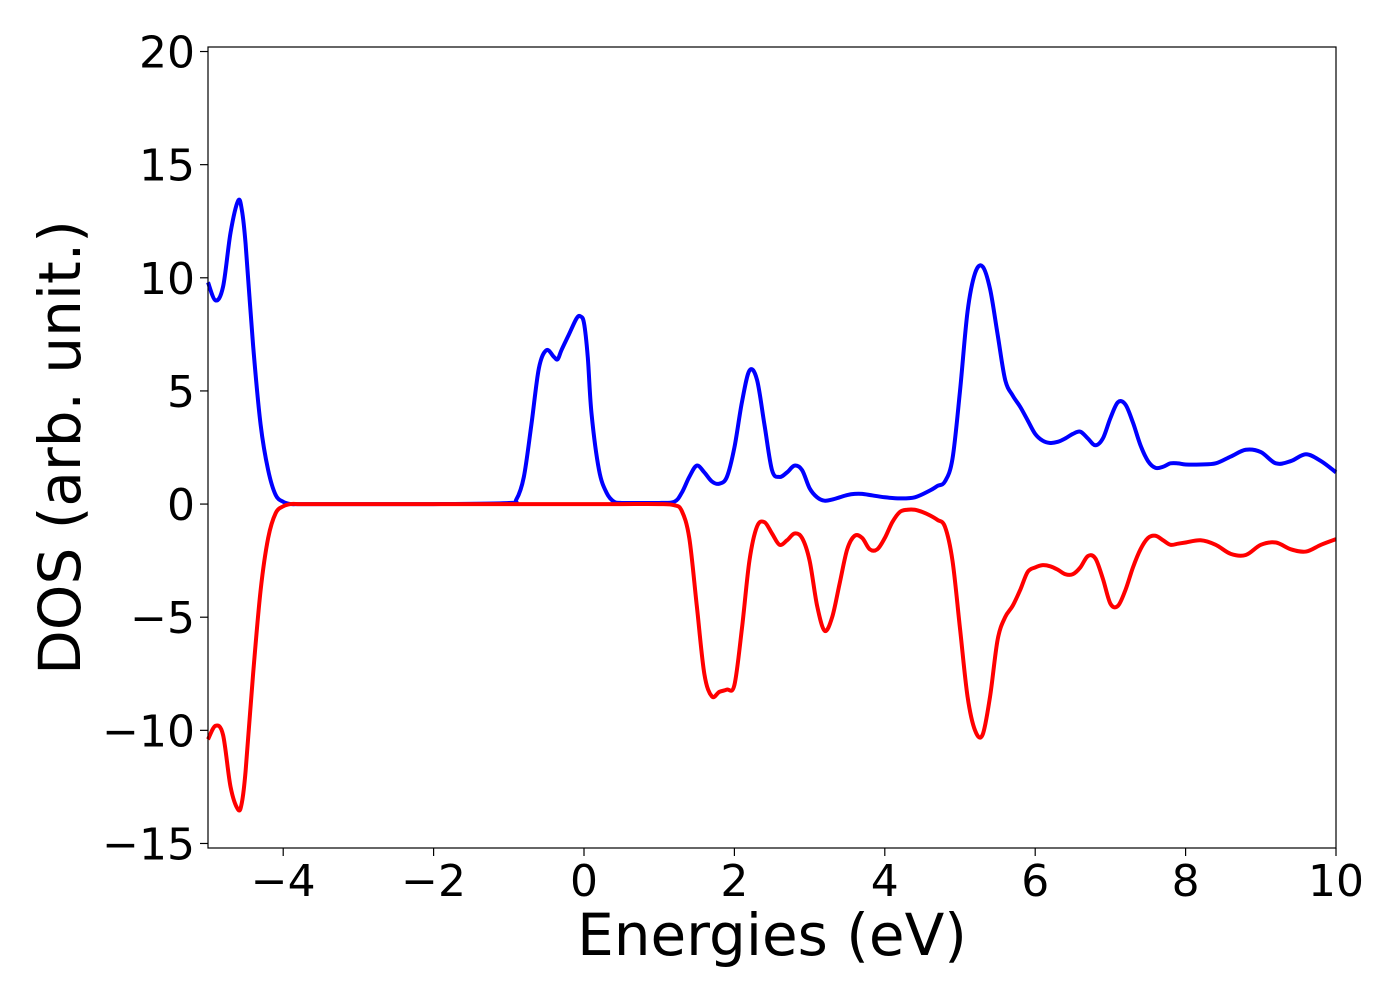  I want to click on y-tick-label: −15, so click(148, 844).